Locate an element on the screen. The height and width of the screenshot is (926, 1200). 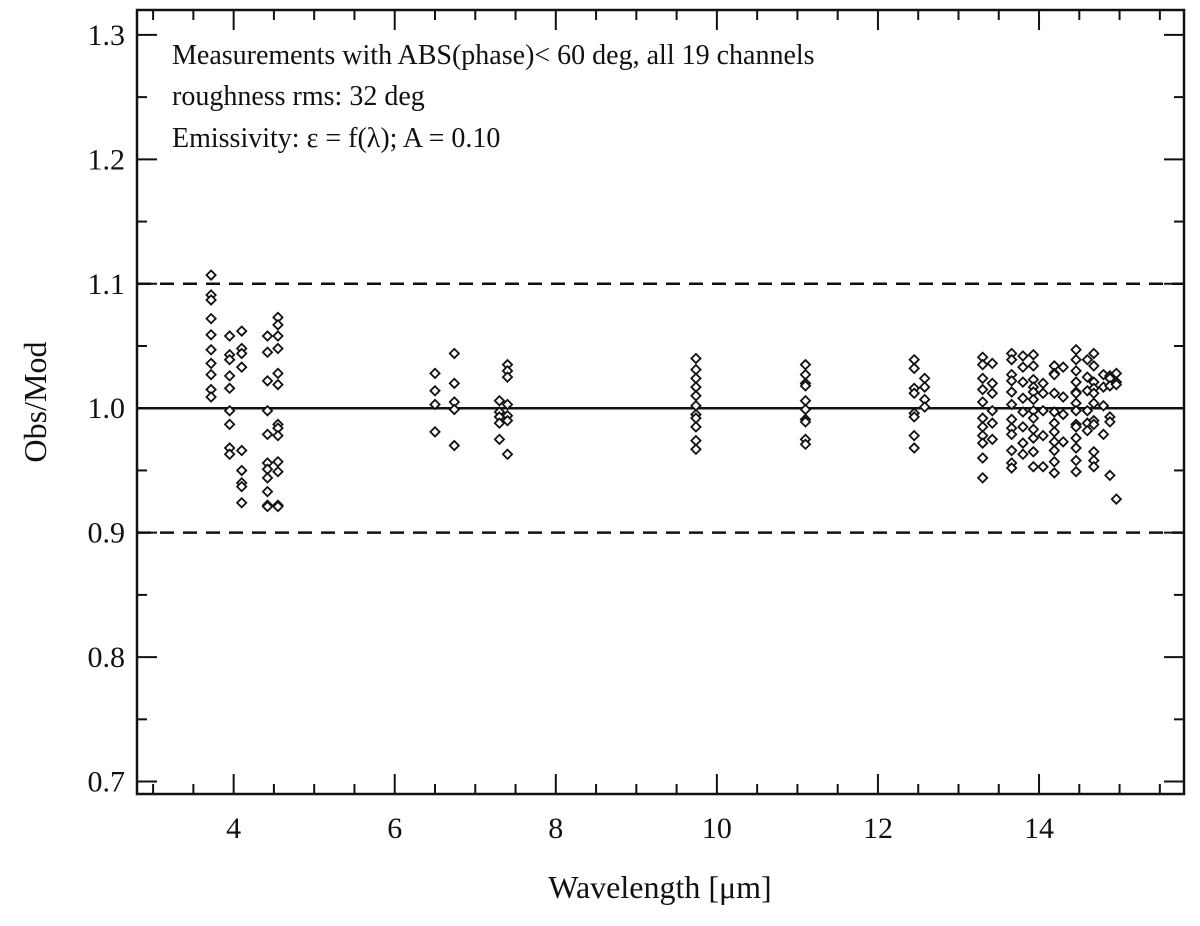
y-tick-label: 0.8 is located at coordinates (107, 657).